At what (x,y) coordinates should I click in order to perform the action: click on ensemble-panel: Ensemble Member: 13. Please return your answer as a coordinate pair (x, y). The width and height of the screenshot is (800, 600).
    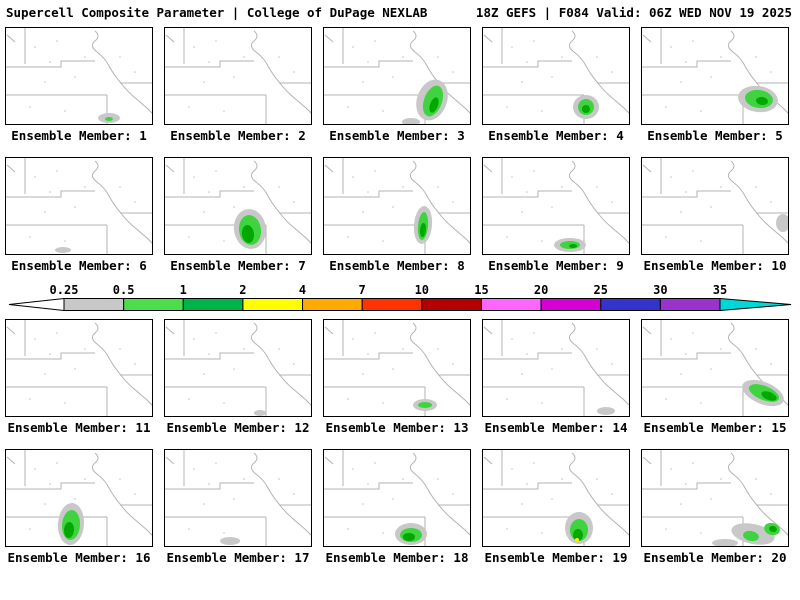
    Looking at the image, I should click on (397, 377).